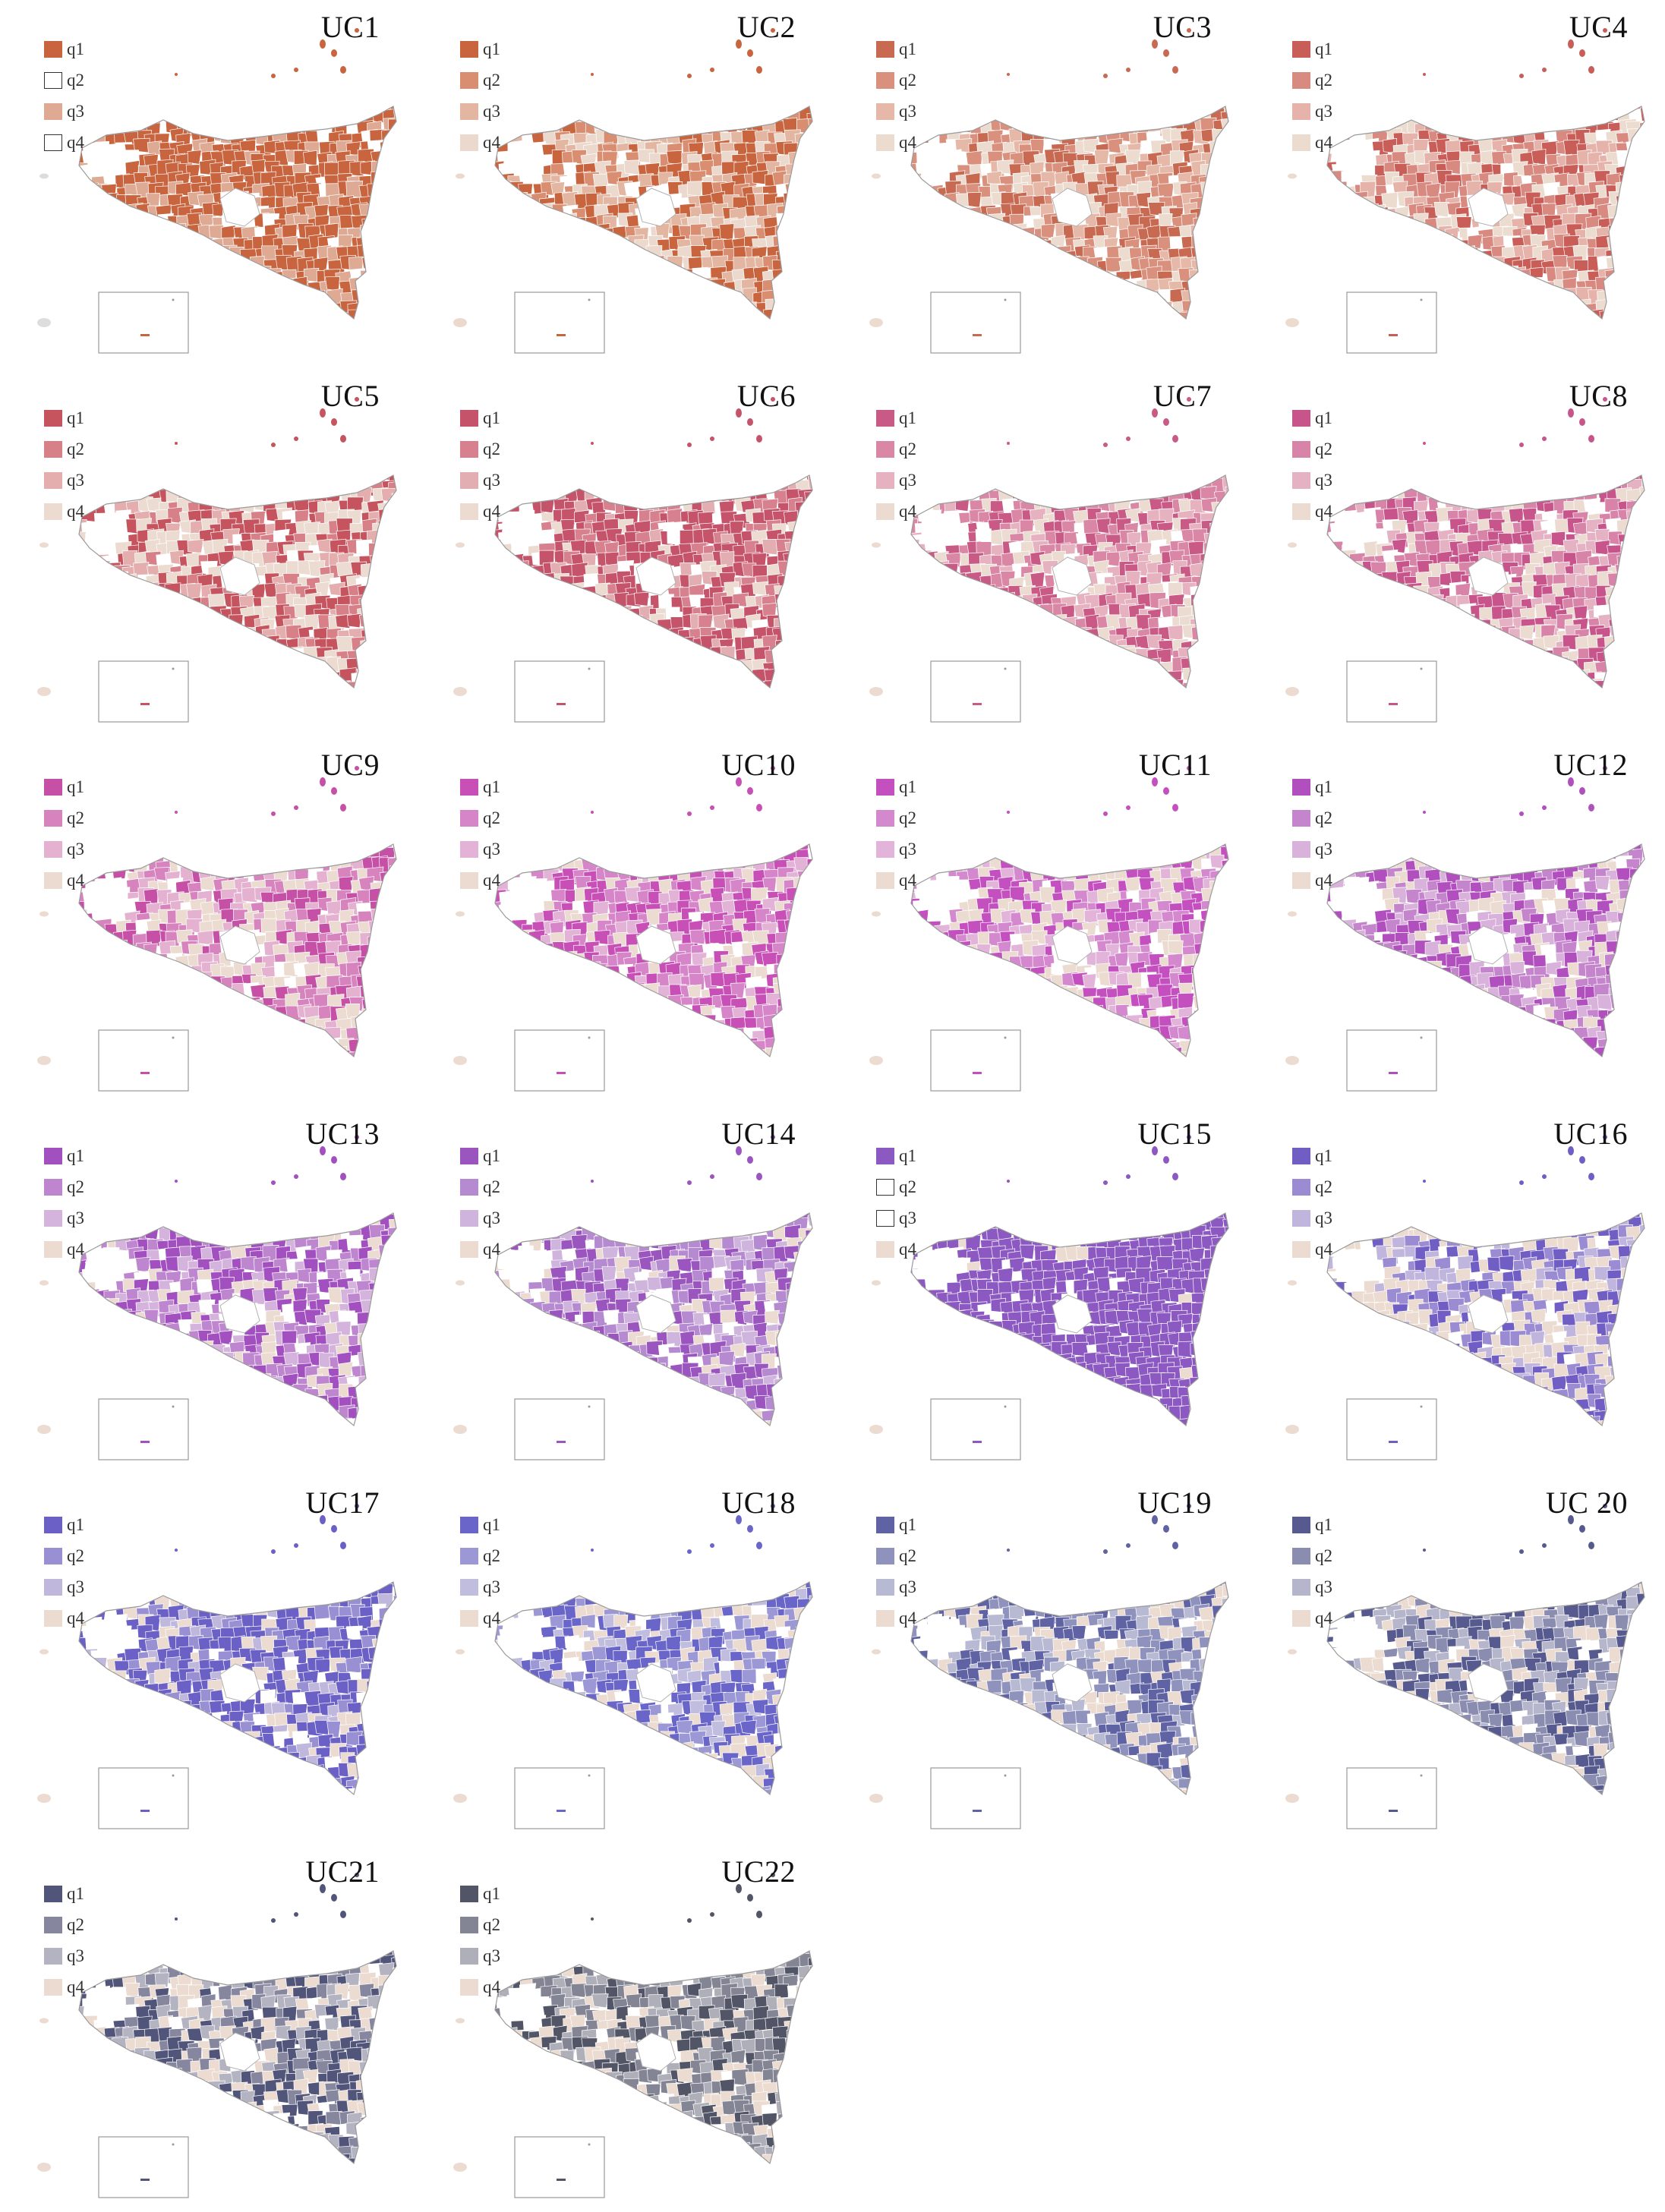 The image size is (1665, 2212). Describe the element at coordinates (767, 27) in the screenshot. I see `panel-title: UC2` at that location.